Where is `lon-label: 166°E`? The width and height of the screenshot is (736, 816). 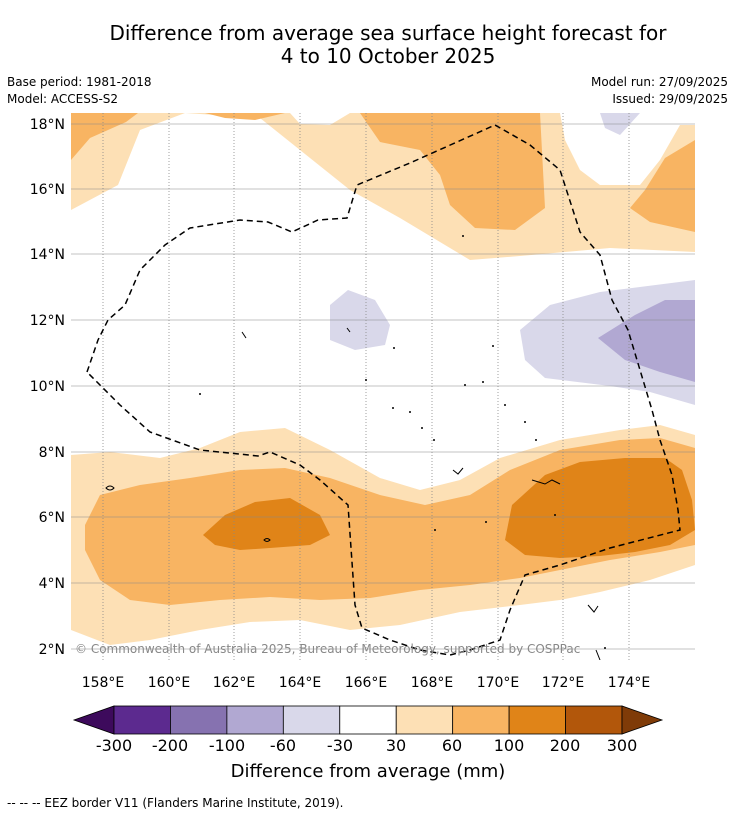
lon-label: 166°E is located at coordinates (366, 683).